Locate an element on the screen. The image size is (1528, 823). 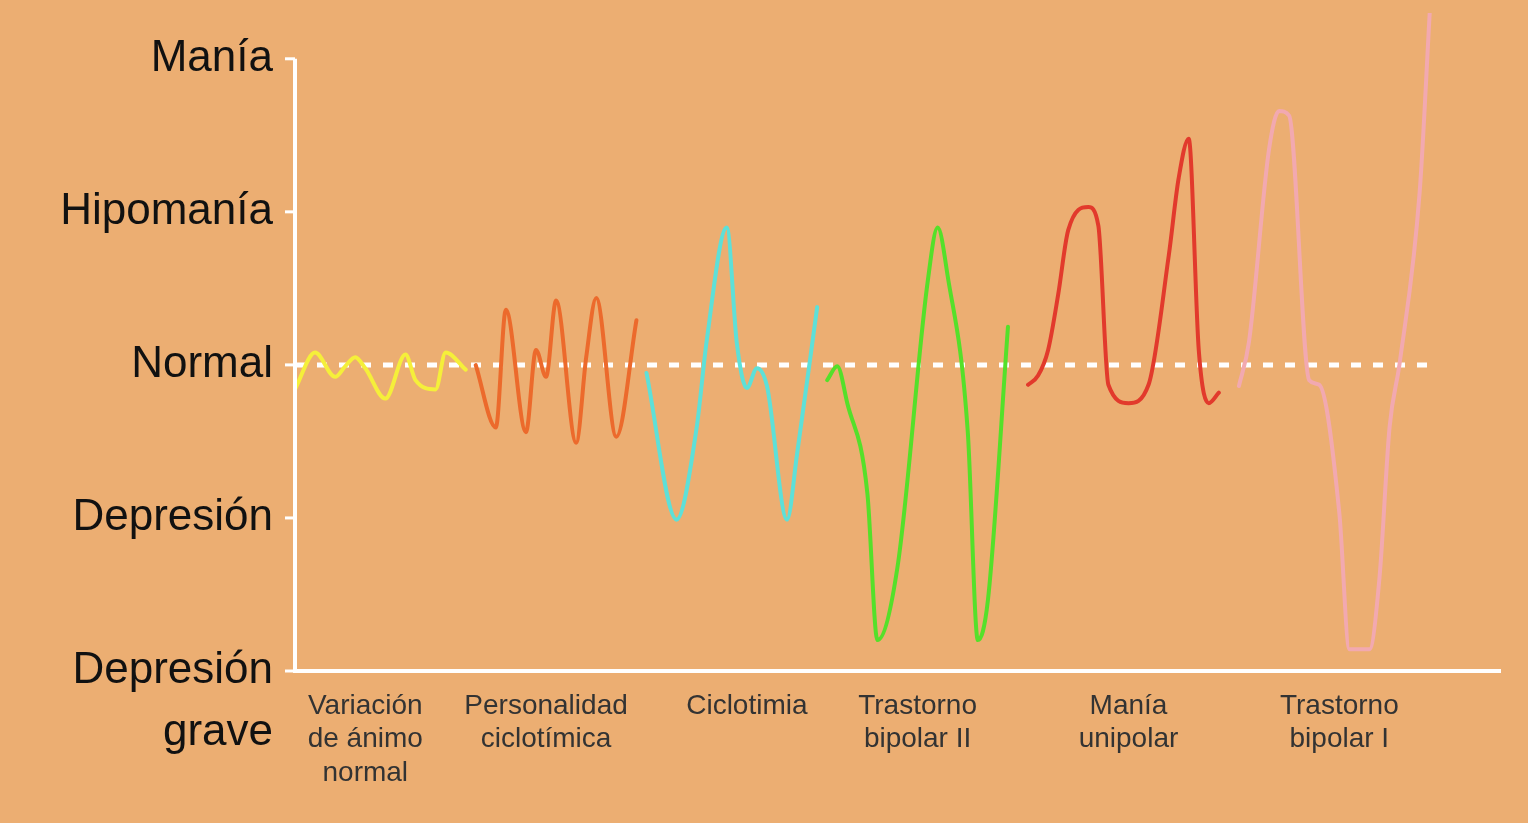
text: Depresión grave is located at coordinates (172, 699).